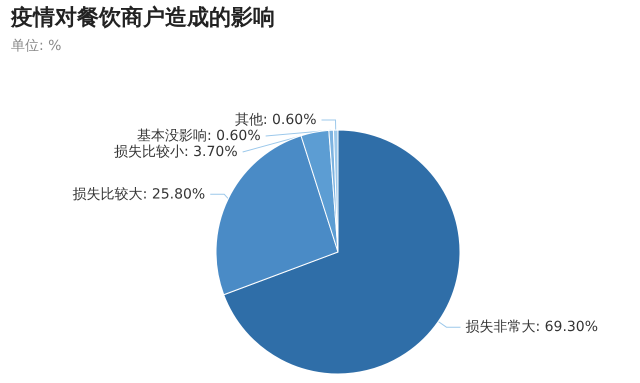 This screenshot has width=640, height=383. What do you see at coordinates (36, 46) in the screenshot?
I see `chart-subtitle: 单位: %` at bounding box center [36, 46].